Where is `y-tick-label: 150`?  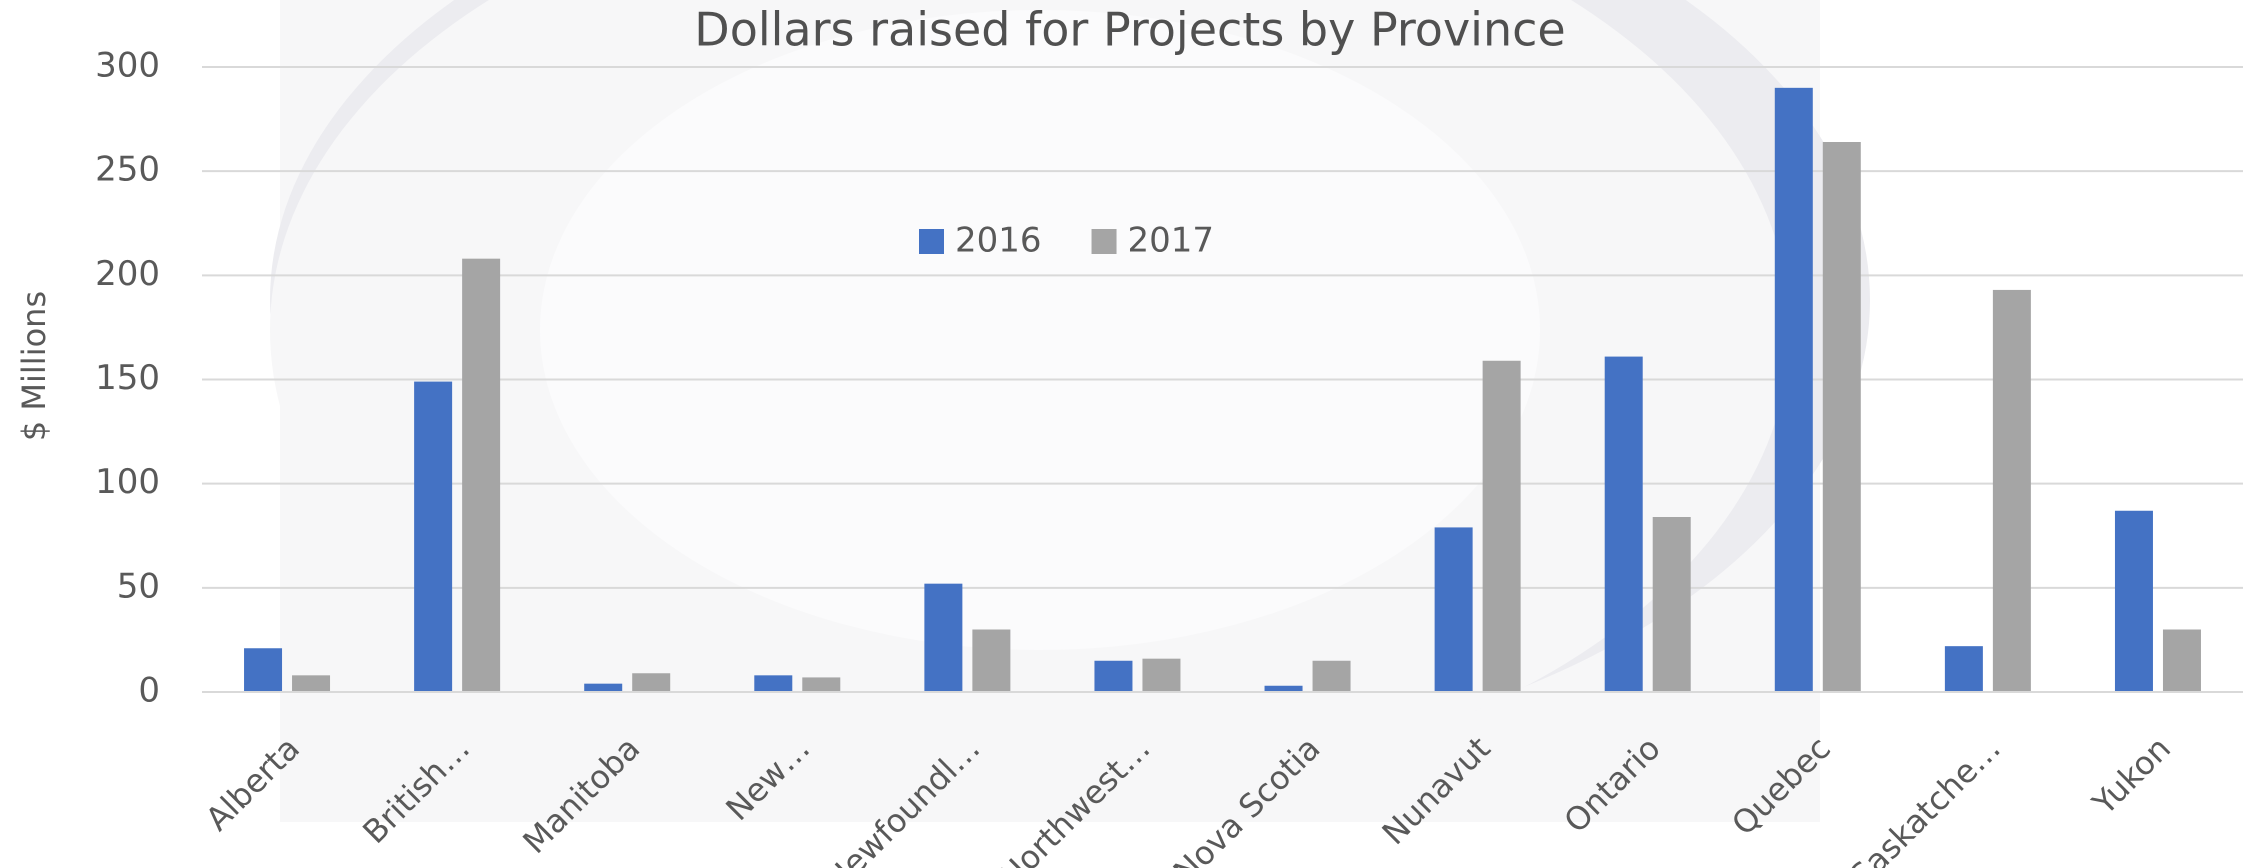
y-tick-label: 150 is located at coordinates (127, 378).